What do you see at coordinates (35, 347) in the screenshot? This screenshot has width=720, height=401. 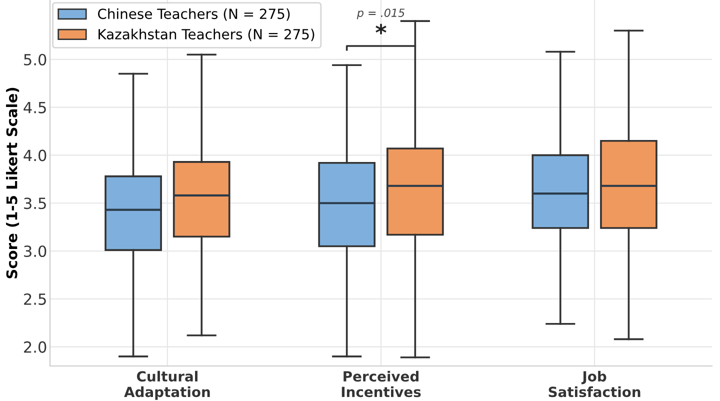 I see `y-tick-label: 2.0` at bounding box center [35, 347].